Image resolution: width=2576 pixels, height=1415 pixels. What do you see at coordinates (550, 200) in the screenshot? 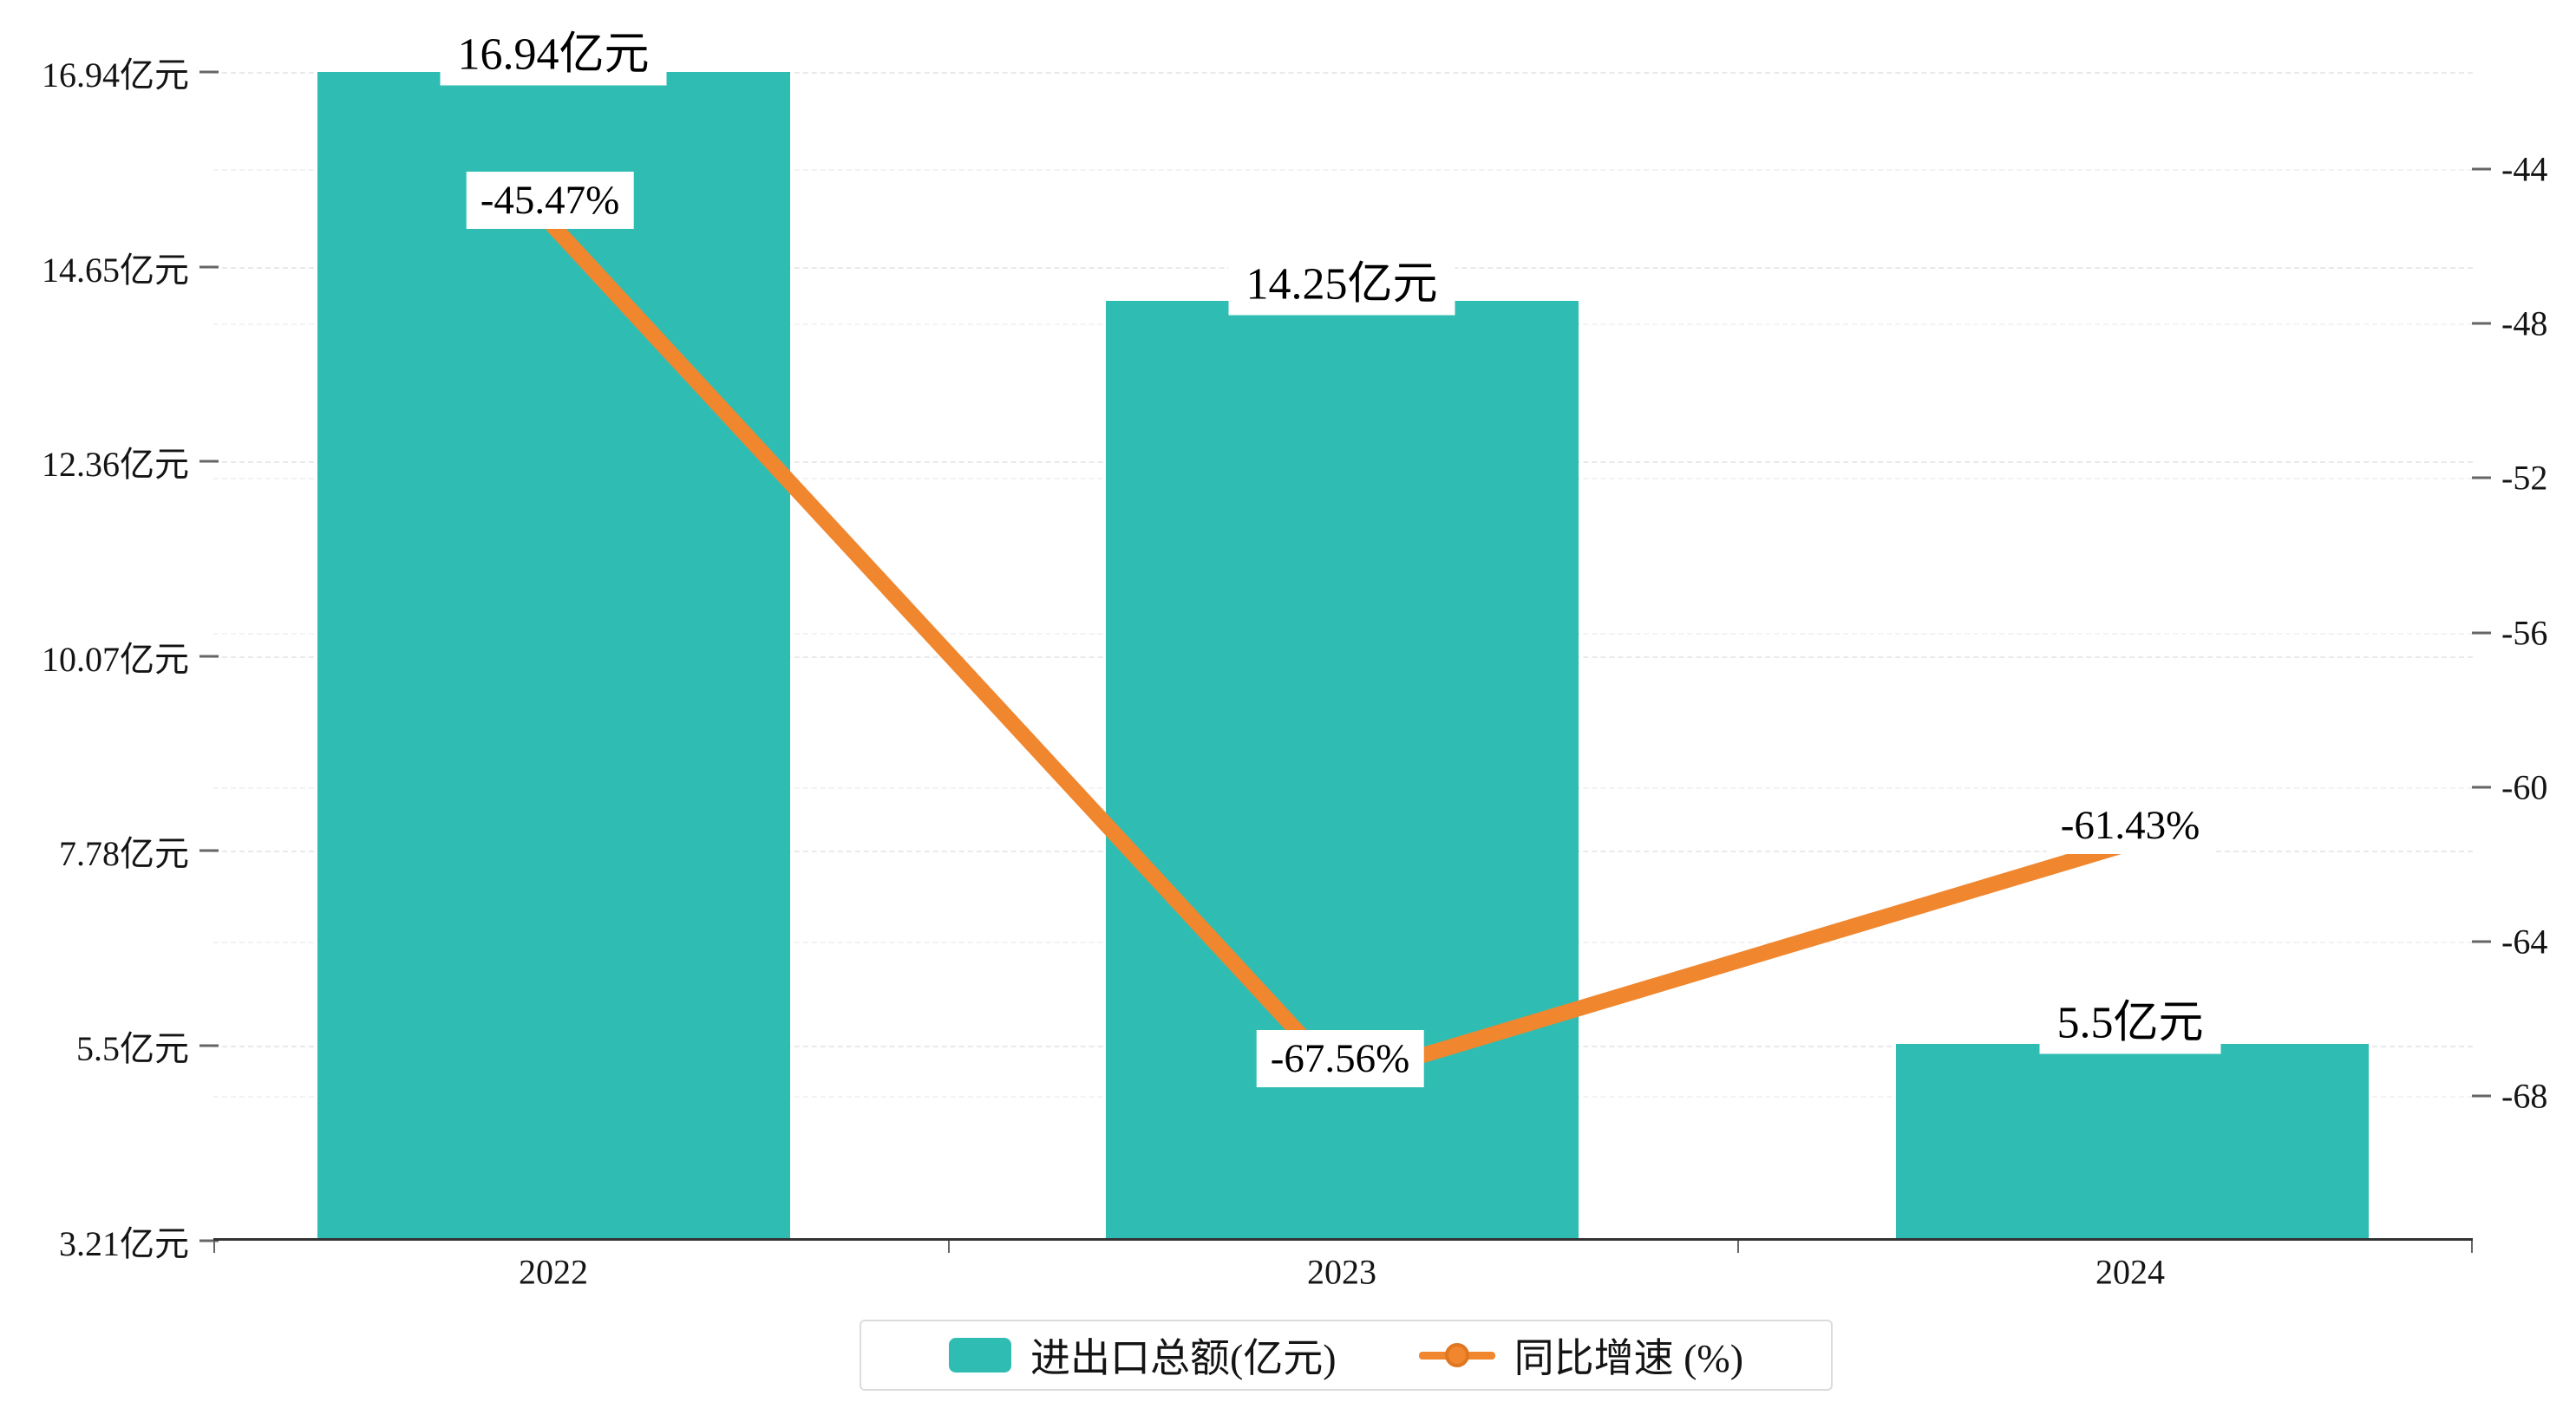
I see `line-value-label: -45.47%` at bounding box center [550, 200].